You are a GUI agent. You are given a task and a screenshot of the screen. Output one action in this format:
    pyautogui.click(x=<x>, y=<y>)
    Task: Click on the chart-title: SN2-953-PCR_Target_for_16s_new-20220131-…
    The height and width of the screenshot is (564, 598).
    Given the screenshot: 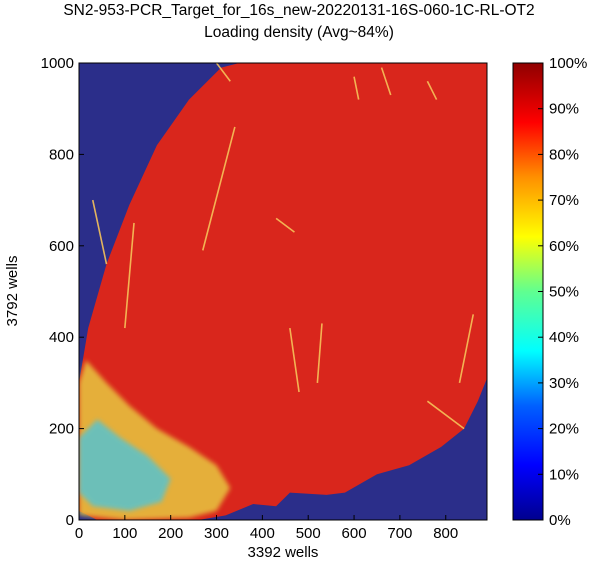 What is the action you would take?
    pyautogui.click(x=299, y=10)
    